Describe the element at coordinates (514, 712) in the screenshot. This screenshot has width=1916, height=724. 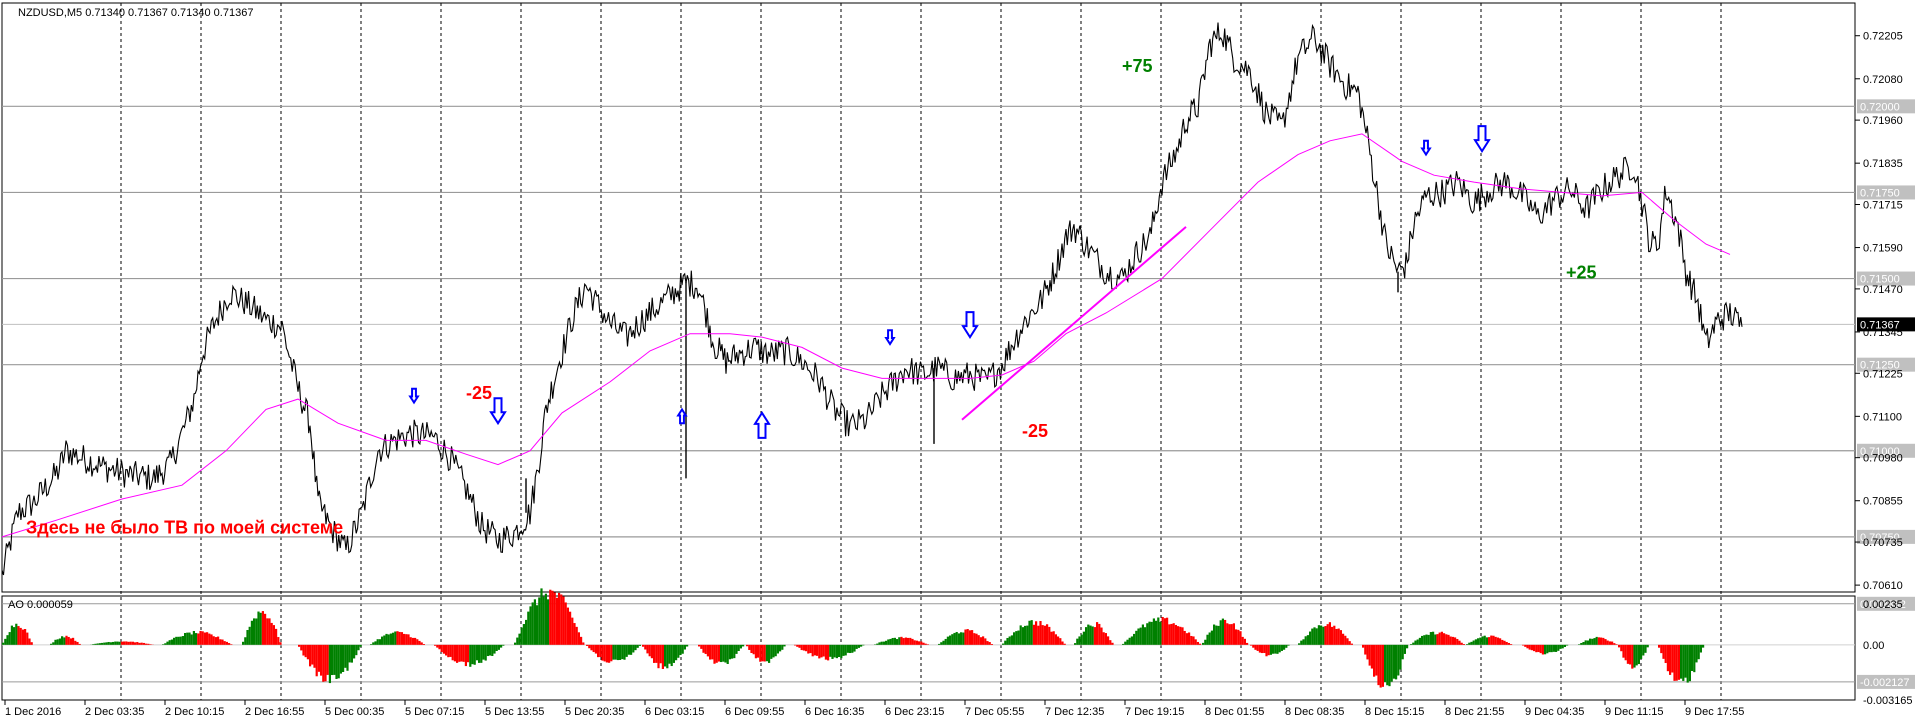
I see `time-label: 5 Dec 13:55` at that location.